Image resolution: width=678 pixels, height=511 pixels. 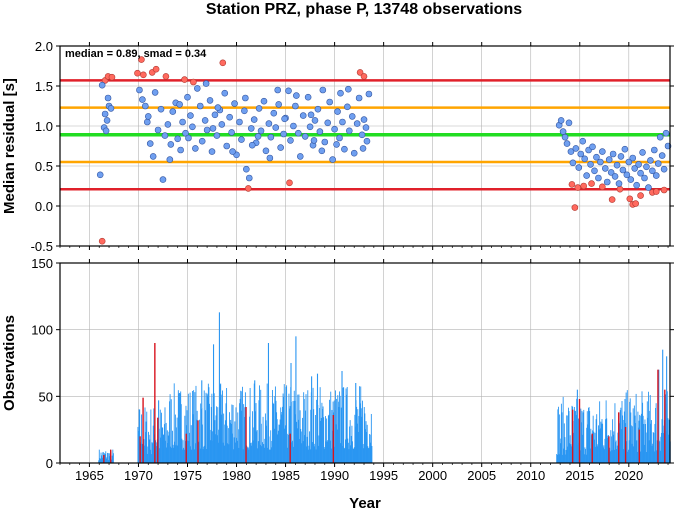 What do you see at coordinates (628, 475) in the screenshot?
I see `bottom-x-tick-label: 2020` at bounding box center [628, 475].